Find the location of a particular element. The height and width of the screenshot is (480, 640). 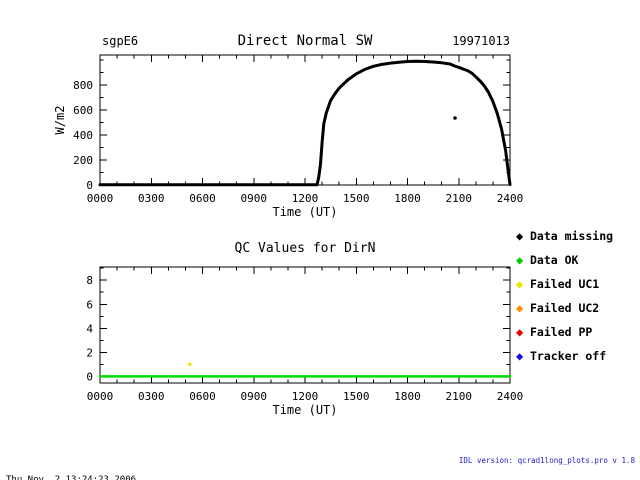

legend-label: Failed PP is located at coordinates (561, 332).